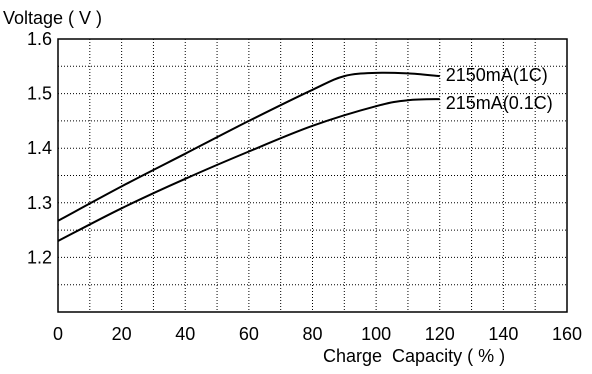 Image resolution: width=592 pixels, height=374 pixels. I want to click on y-tick-label: 1.3, so click(39, 203).